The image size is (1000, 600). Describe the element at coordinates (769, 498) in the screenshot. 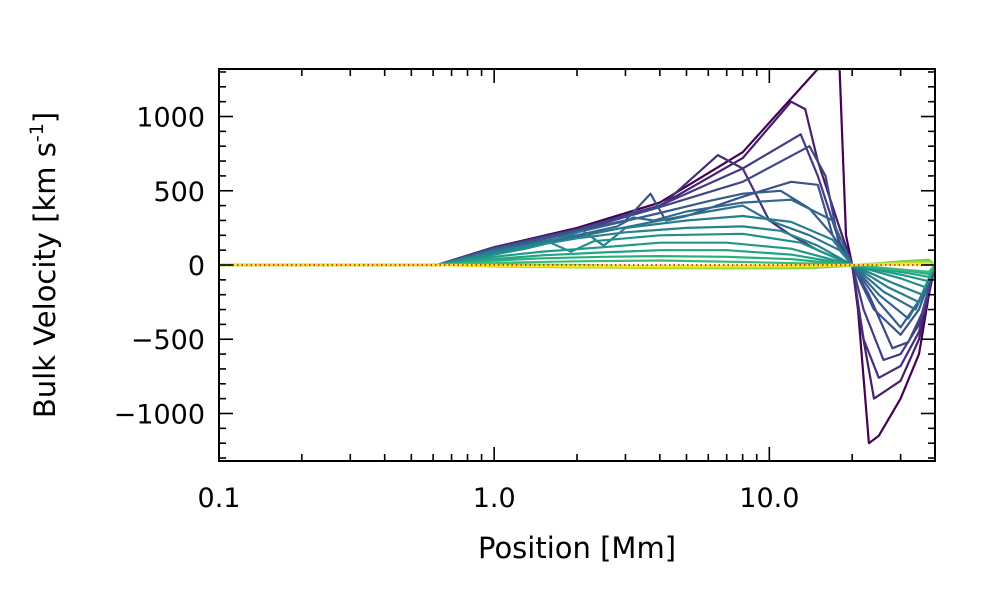

I see `x-tick-label: 10.0` at that location.